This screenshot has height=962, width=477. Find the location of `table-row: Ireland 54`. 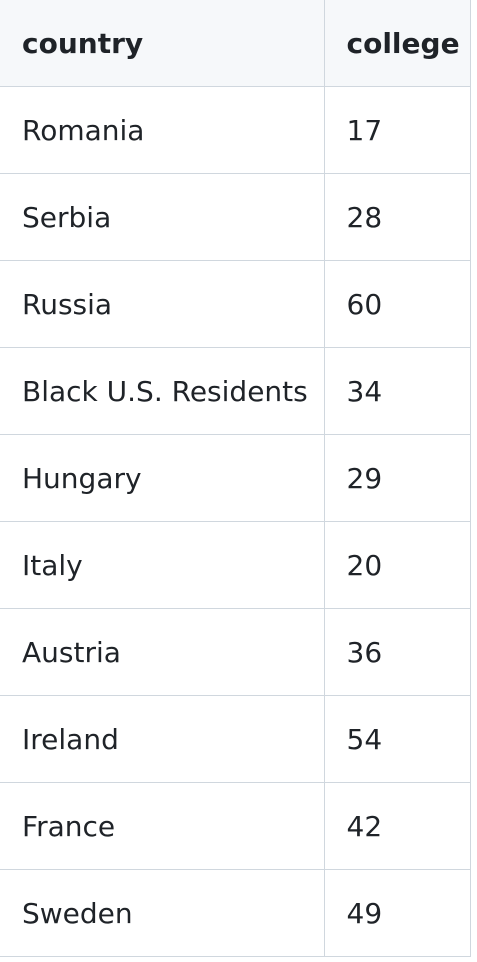

table-row: Ireland 54 is located at coordinates (235, 739).